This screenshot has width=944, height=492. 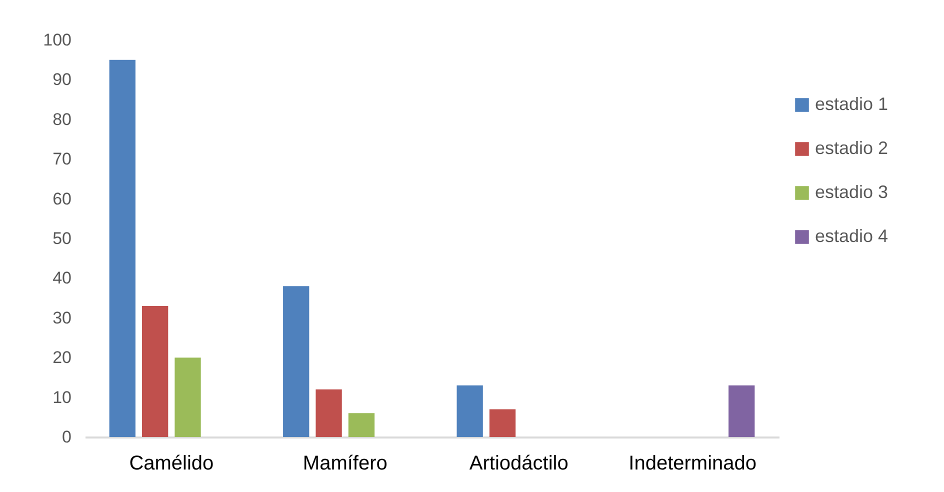 What do you see at coordinates (62, 80) in the screenshot?
I see `y-tick-label: 90` at bounding box center [62, 80].